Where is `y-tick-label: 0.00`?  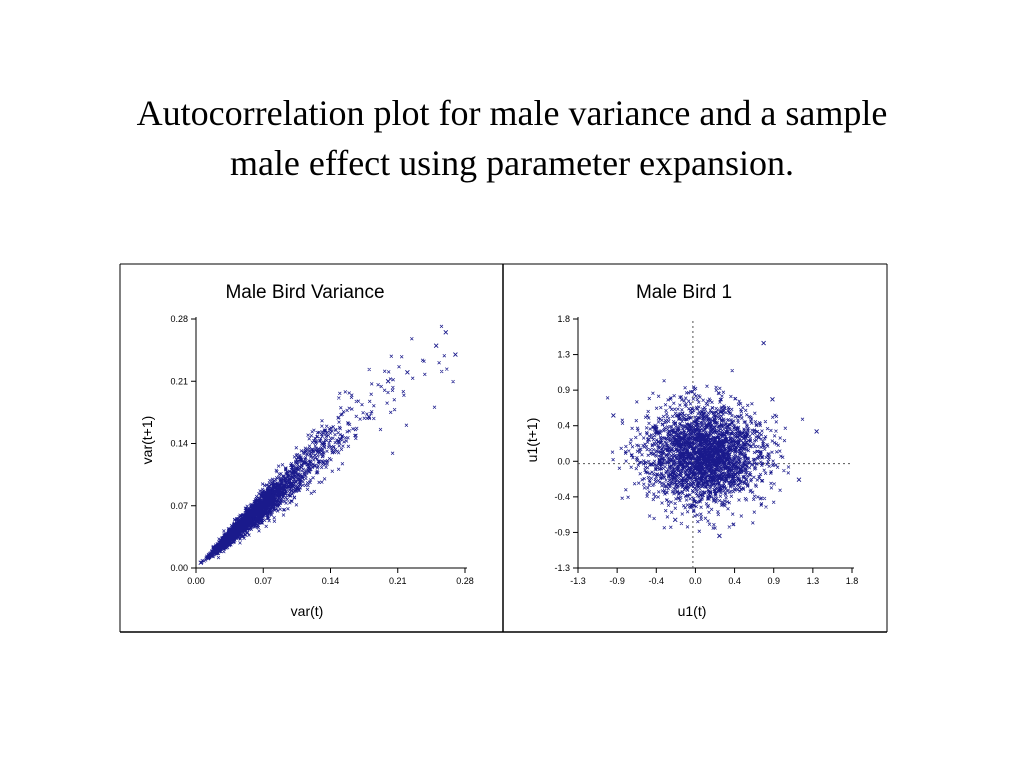 y-tick-label: 0.00 is located at coordinates (179, 568).